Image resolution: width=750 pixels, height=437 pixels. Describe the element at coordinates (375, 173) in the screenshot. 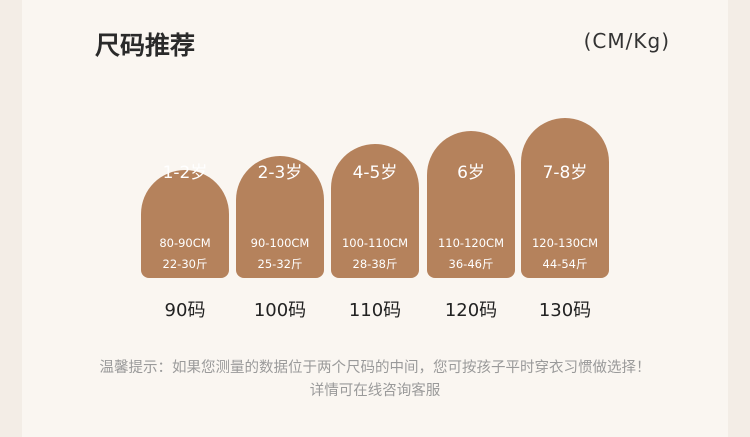

I see `age: 4-5岁` at that location.